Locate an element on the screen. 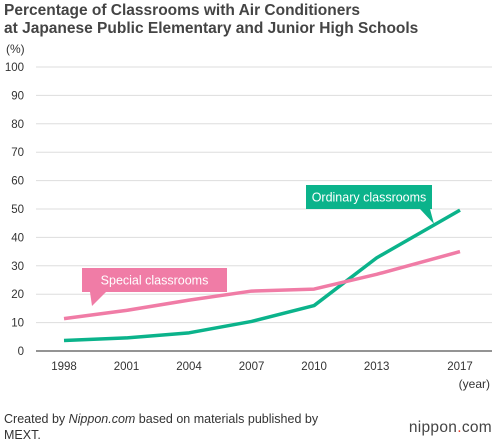 This screenshot has height=445, width=500. x-tick-label: 2001 is located at coordinates (127, 367).